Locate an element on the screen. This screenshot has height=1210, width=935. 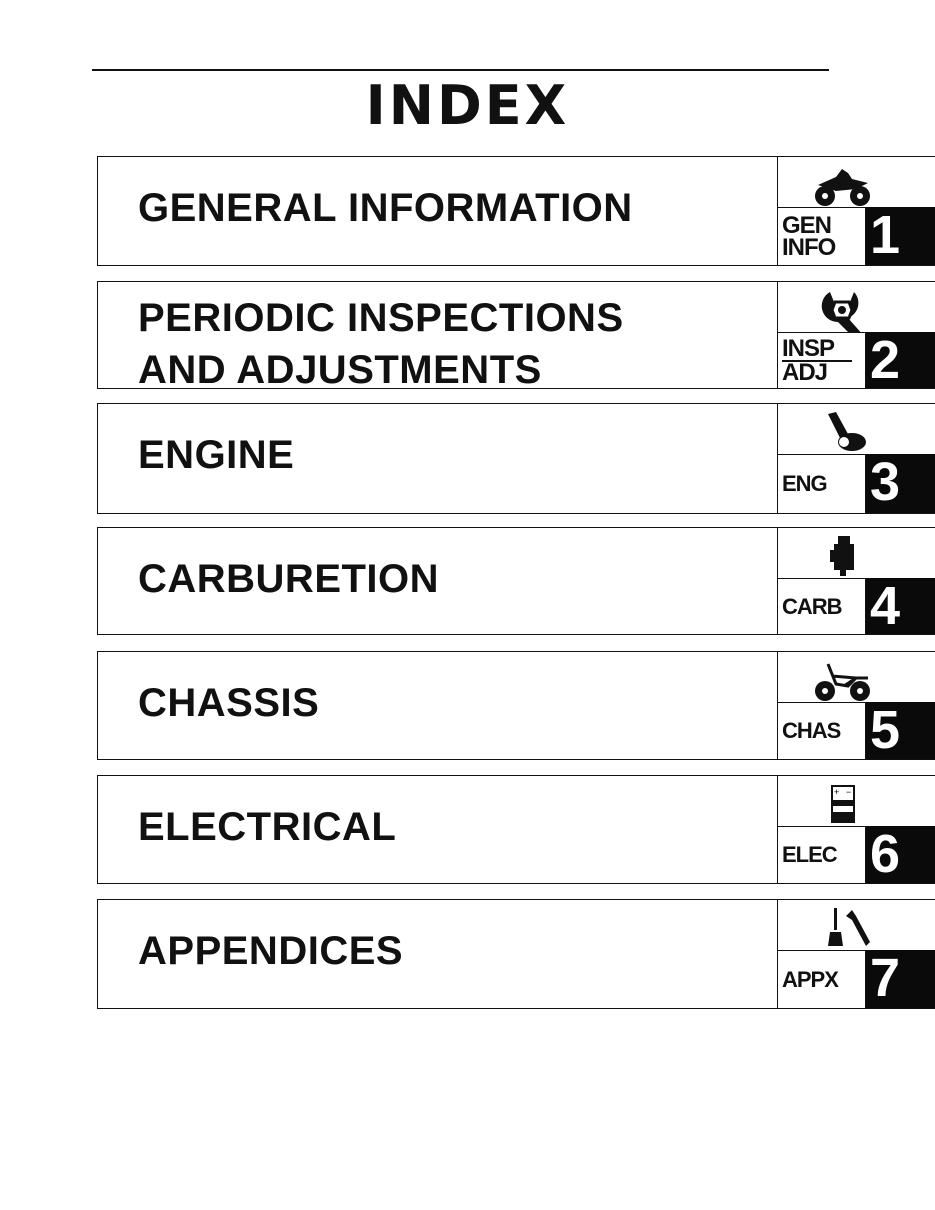
section-title: ELECTRICAL is located at coordinates (267, 827).